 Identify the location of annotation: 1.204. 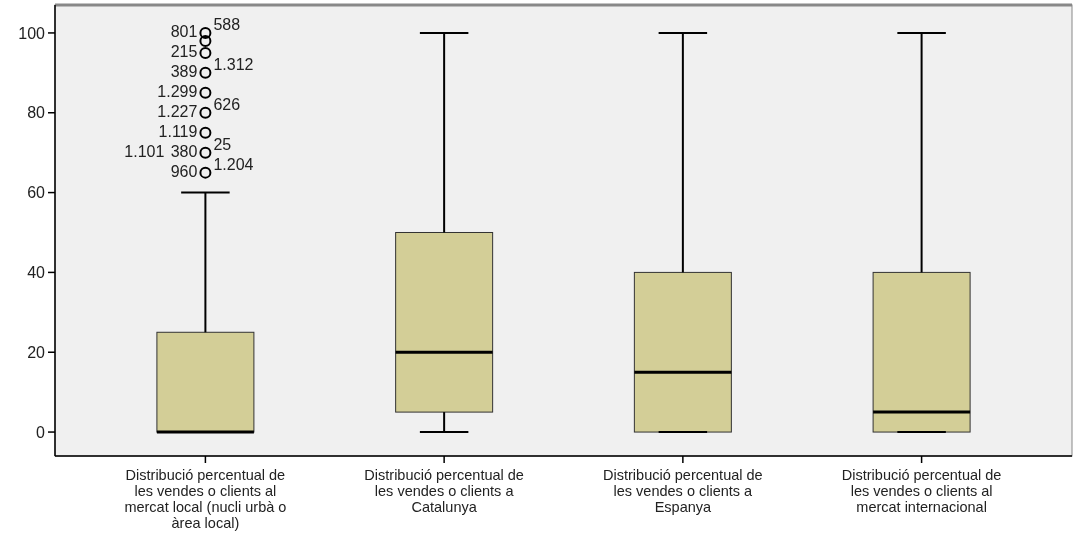
(233, 164).